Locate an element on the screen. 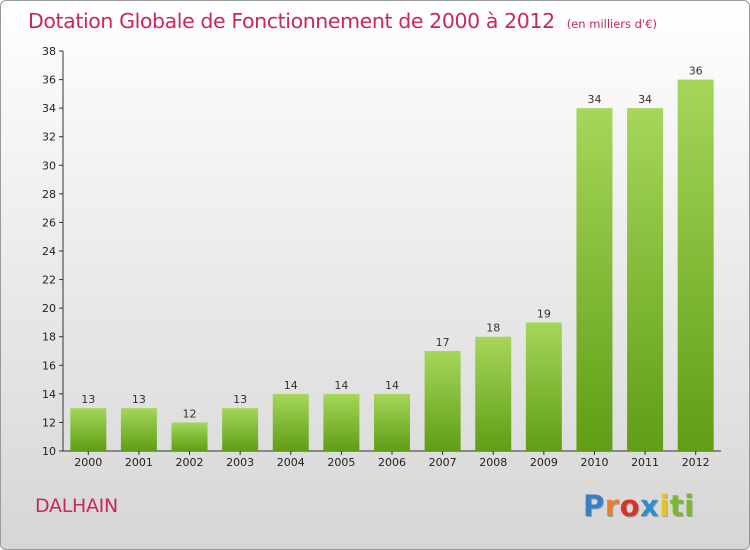  x-tick-label: 2011 is located at coordinates (645, 462).